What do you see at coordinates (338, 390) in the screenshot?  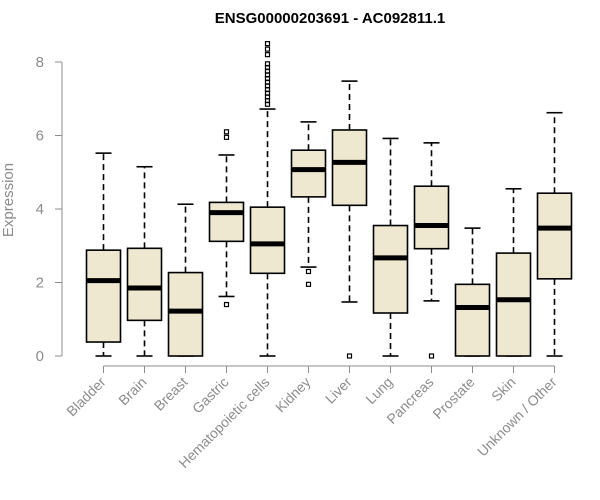 I see `x-tick-label: Liver` at bounding box center [338, 390].